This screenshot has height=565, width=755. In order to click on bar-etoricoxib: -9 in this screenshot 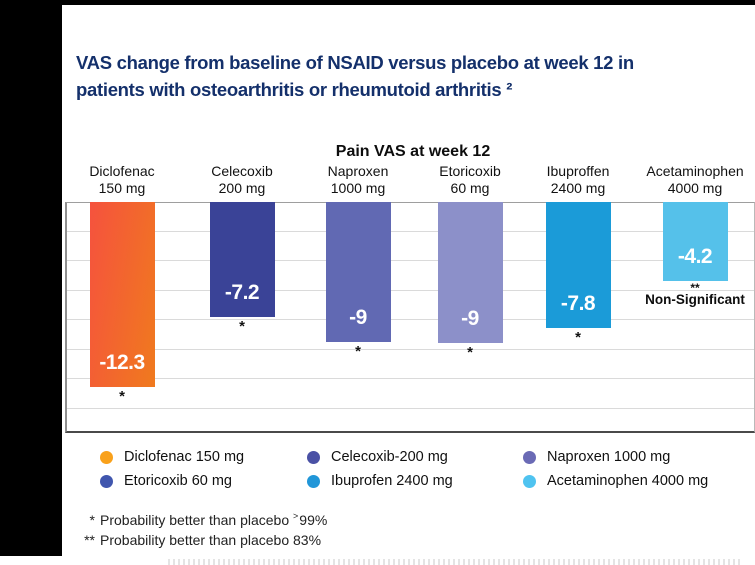, I will do `click(470, 272)`.